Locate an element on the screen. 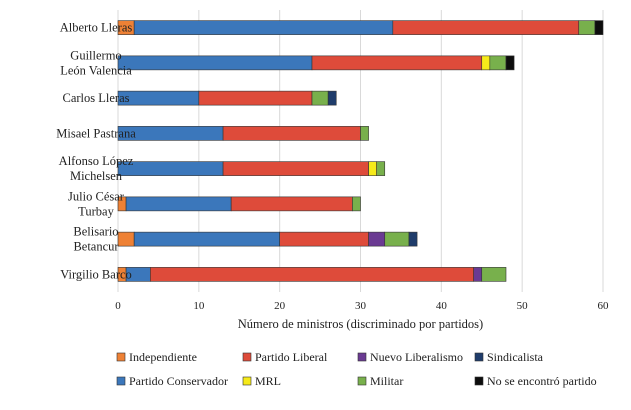  legend-item: Independiente is located at coordinates (156, 357).